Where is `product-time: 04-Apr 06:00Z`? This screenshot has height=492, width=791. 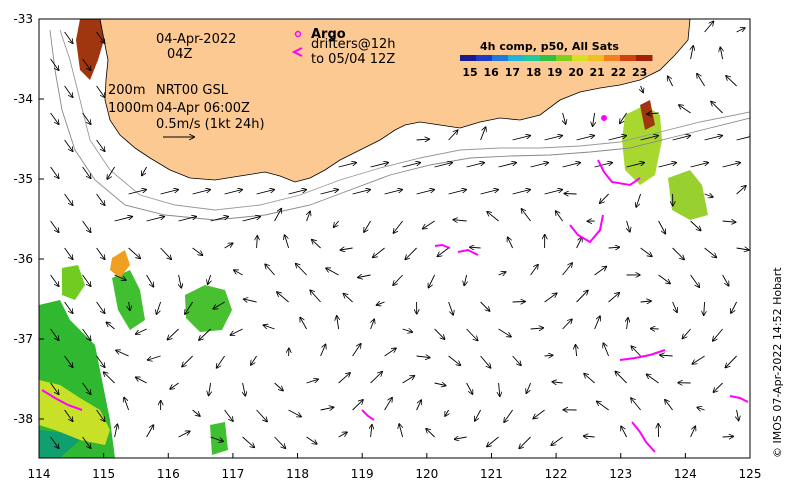
product-time: 04-Apr 06:00Z is located at coordinates (203, 108).